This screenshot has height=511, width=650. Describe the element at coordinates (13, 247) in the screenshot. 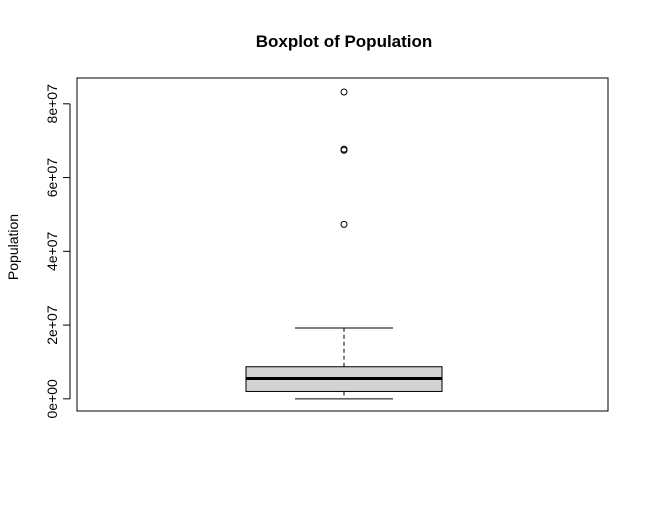

I see `y-axis-label: Population` at that location.